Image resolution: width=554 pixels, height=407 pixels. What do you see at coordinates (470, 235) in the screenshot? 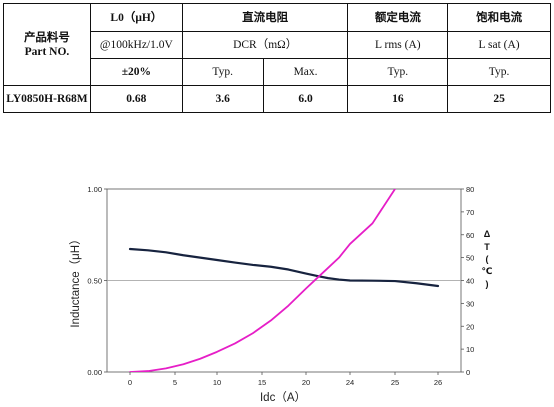
I see `y2-tick-label: 60` at bounding box center [470, 235].